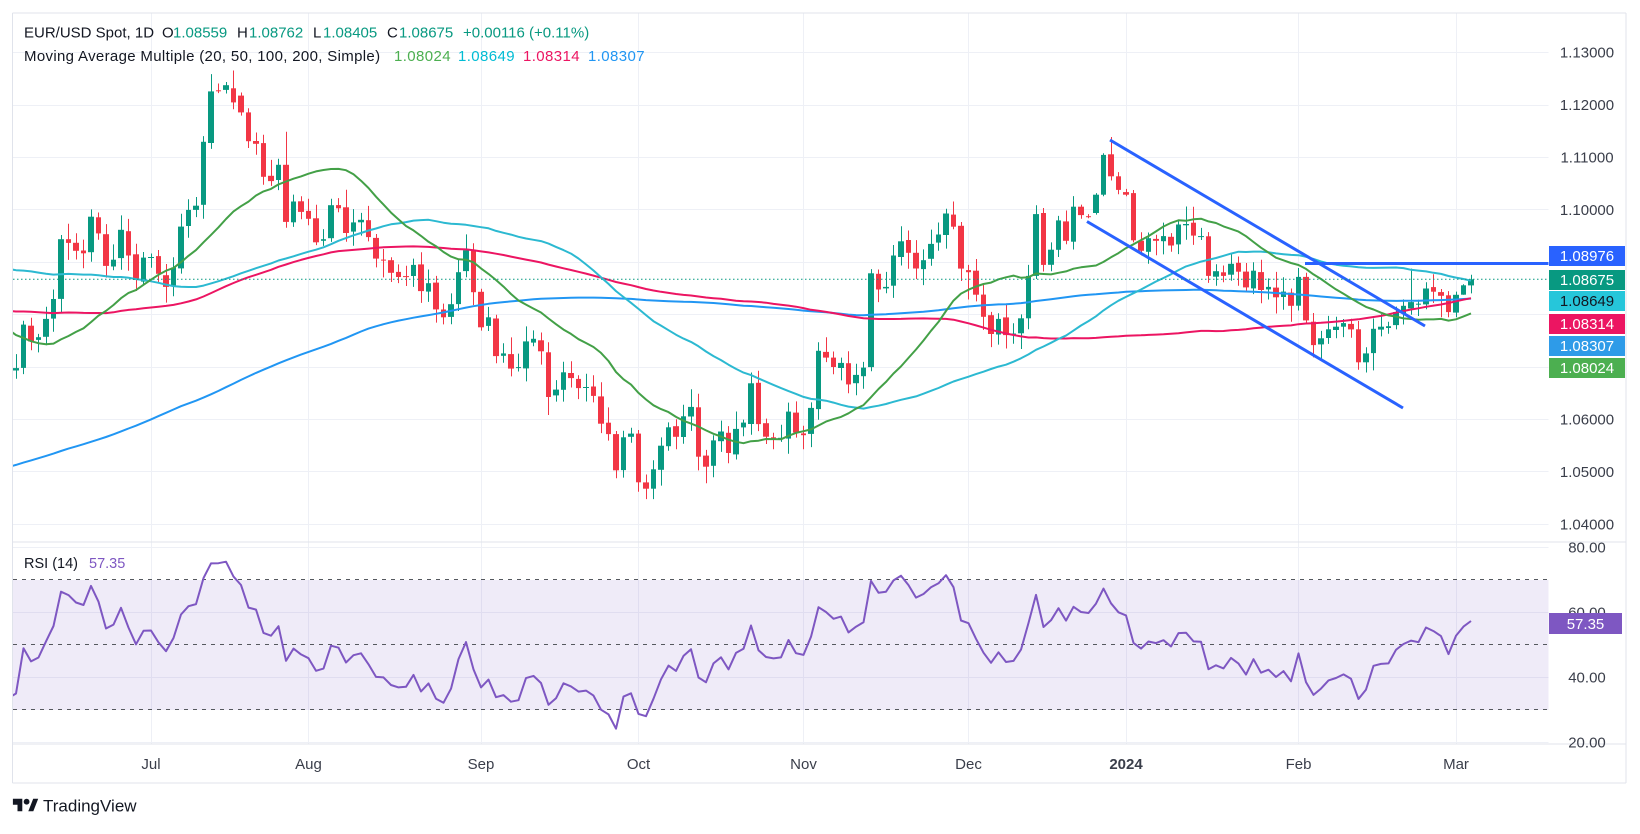 Image resolution: width=1640 pixels, height=834 pixels. What do you see at coordinates (1586, 158) in the screenshot?
I see `svg-text: 1.11000` at bounding box center [1586, 158].